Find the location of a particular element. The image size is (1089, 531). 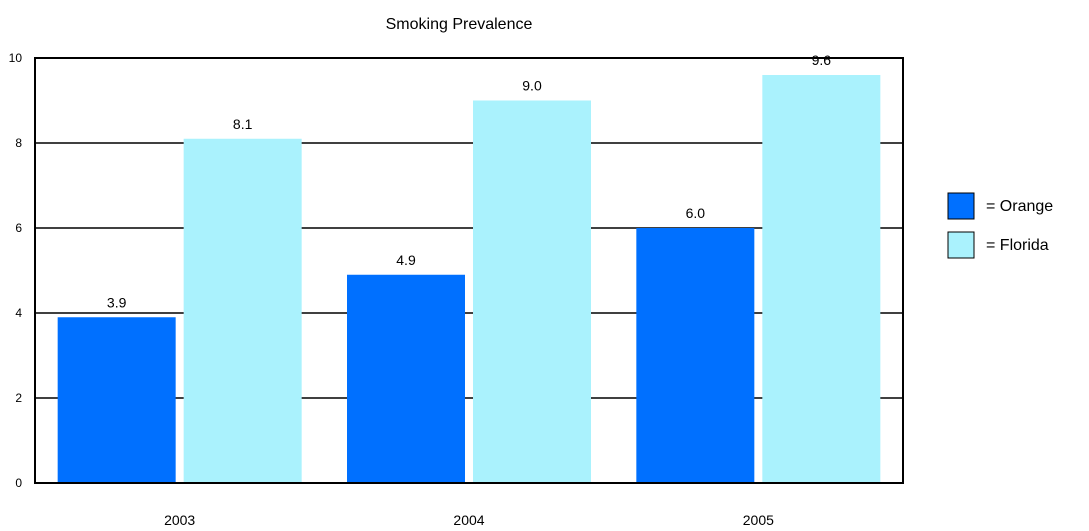

y-tick-label: 0 is located at coordinates (18, 483).